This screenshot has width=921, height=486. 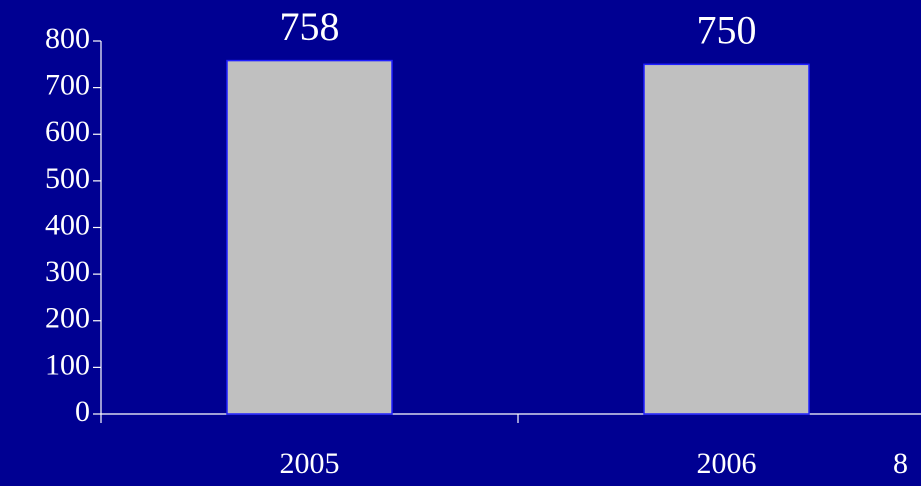 I want to click on y-tick-label: 400, so click(x=67, y=224).